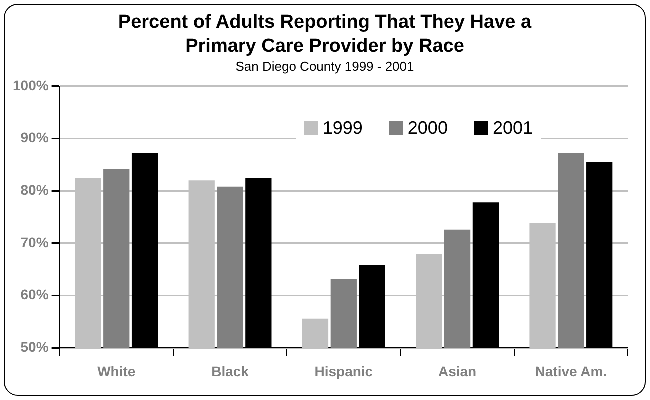  Describe the element at coordinates (325, 67) in the screenshot. I see `chart-subtitle: San Diego County 1999 - 2001` at that location.